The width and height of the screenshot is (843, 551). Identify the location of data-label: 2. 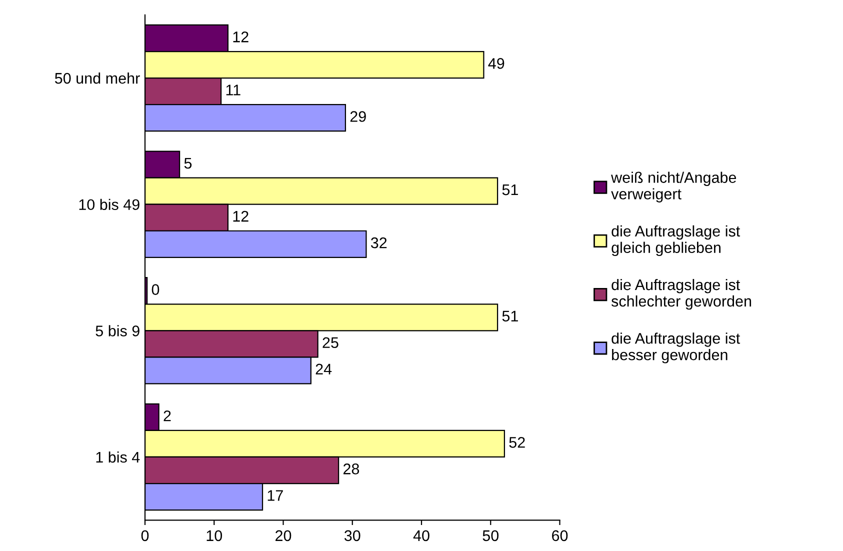
(167, 416).